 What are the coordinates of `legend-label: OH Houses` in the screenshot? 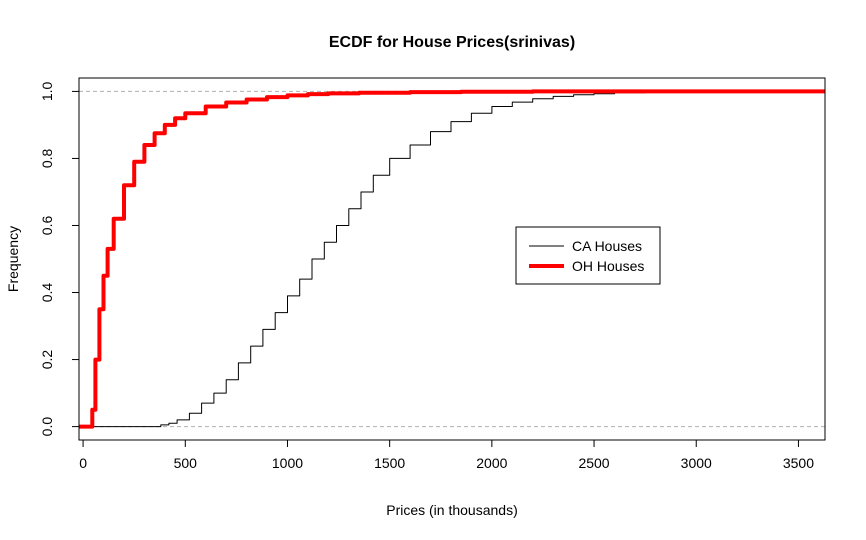 It's located at (608, 266).